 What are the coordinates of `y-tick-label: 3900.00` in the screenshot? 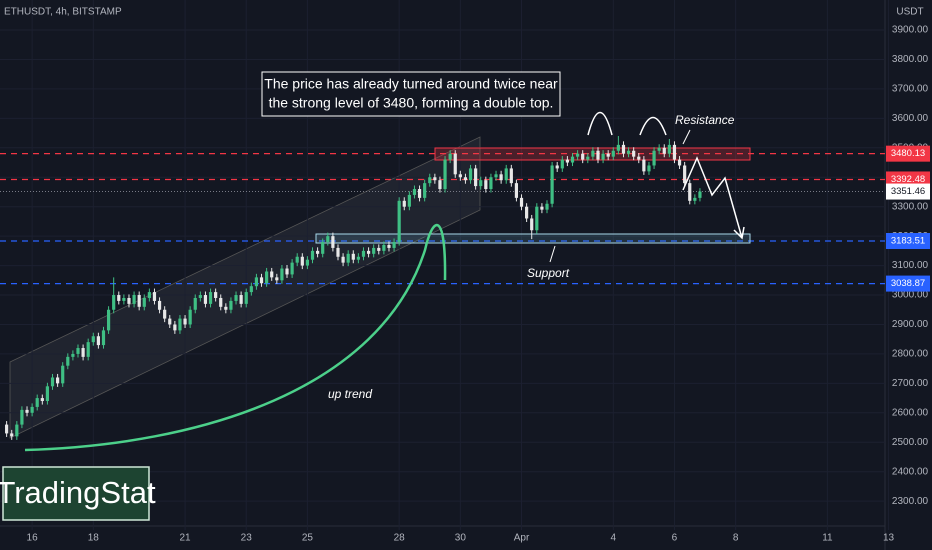 It's located at (910, 30).